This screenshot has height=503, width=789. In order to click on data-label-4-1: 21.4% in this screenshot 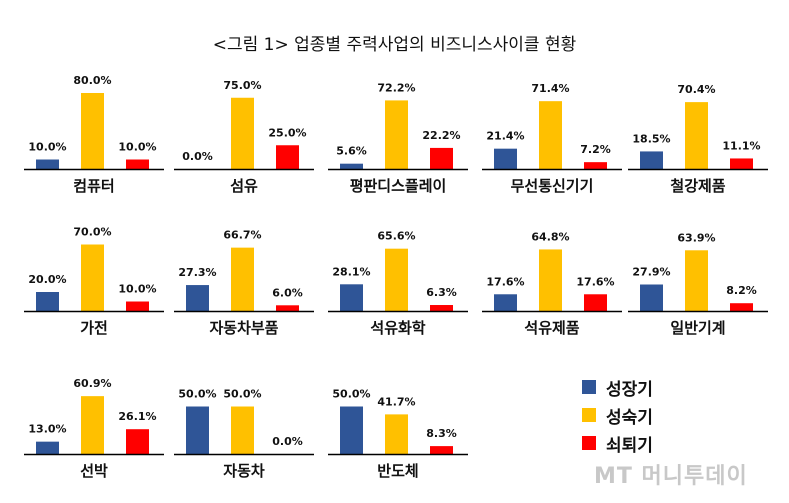, I will do `click(505, 136)`.